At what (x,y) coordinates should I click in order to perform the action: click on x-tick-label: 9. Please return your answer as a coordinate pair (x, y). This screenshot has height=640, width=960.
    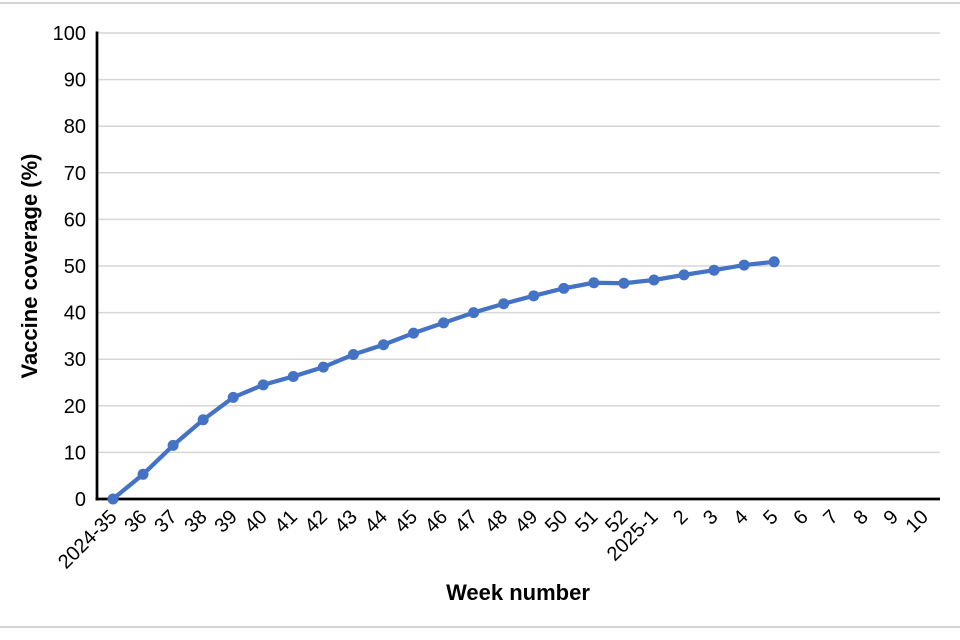
    Looking at the image, I should click on (890, 517).